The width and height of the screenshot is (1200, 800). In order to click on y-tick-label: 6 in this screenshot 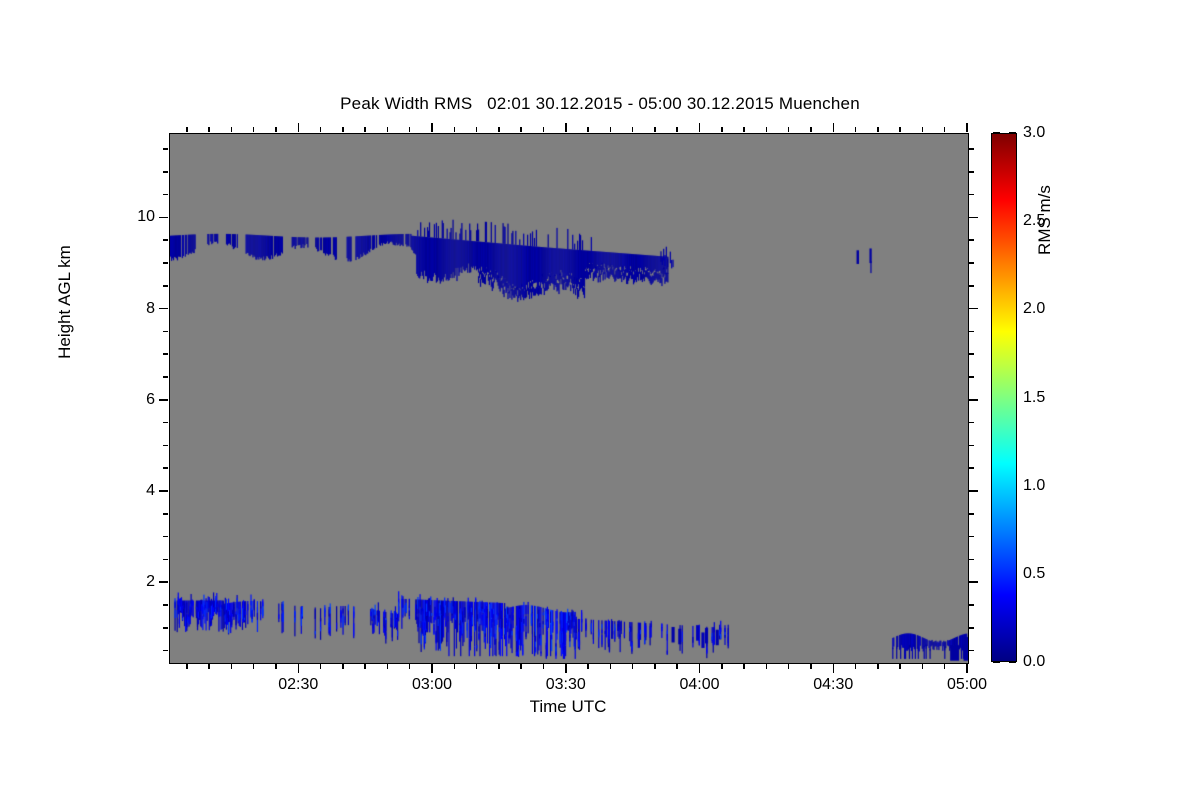, I will do `click(150, 399)`.